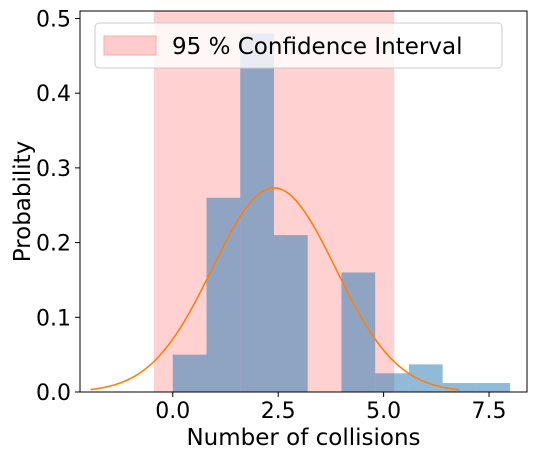  I want to click on legend-label-confidence-interval: 95 % Confidence Interval, so click(317, 47).